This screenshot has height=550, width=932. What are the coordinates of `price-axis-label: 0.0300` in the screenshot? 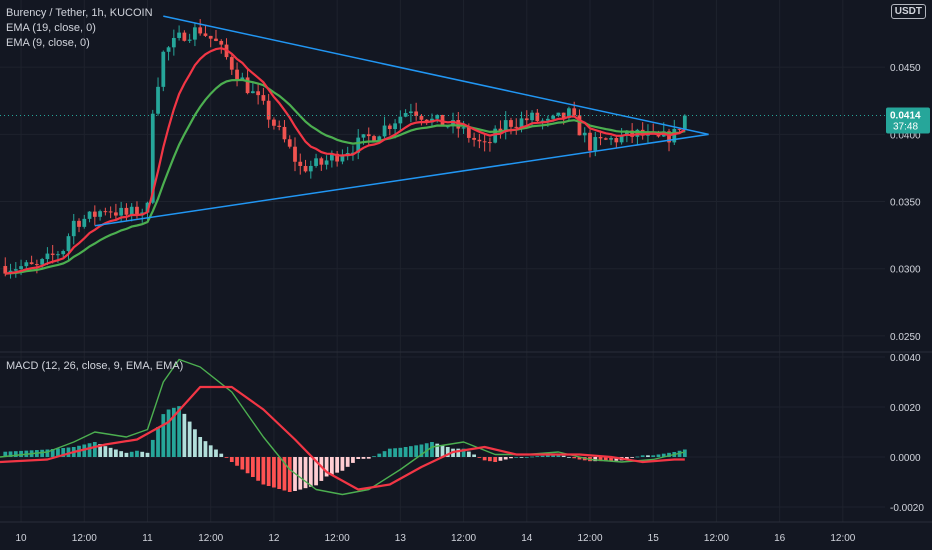 It's located at (905, 270).